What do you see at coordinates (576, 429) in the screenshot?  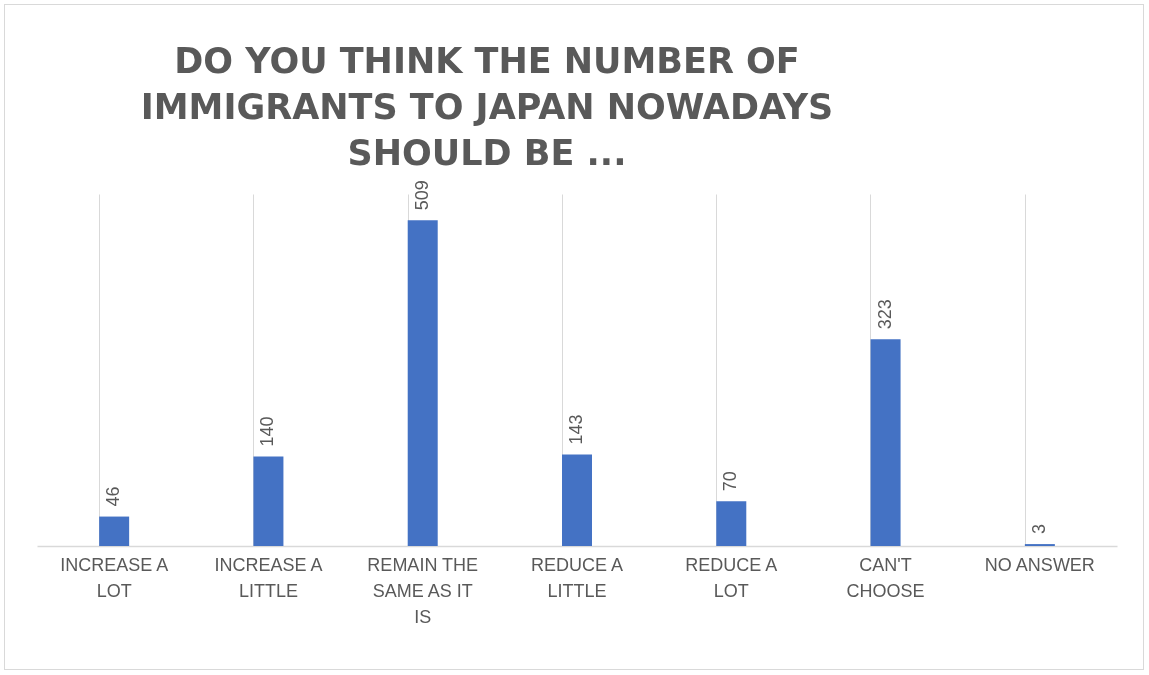 I see `data-label: 143` at bounding box center [576, 429].